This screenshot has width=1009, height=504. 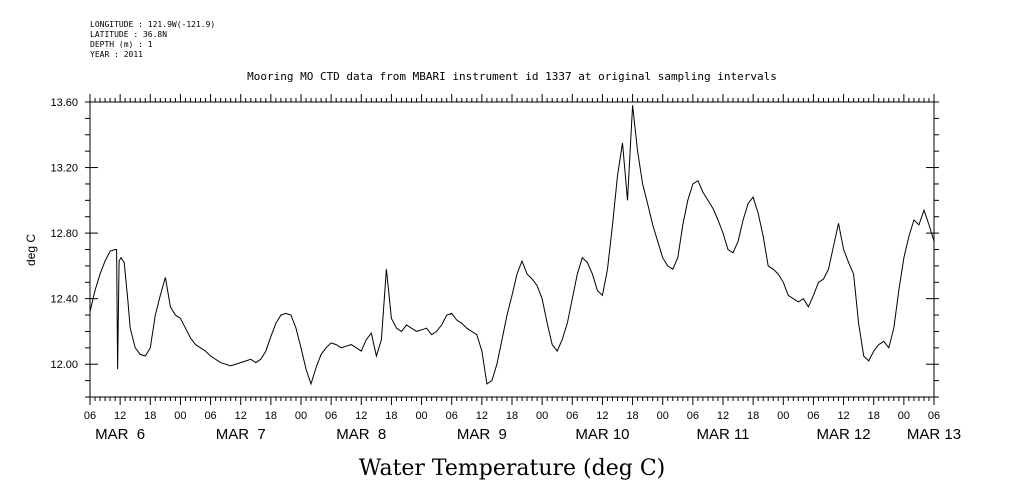 What do you see at coordinates (934, 434) in the screenshot?
I see `x-day-label: MAR 13` at bounding box center [934, 434].